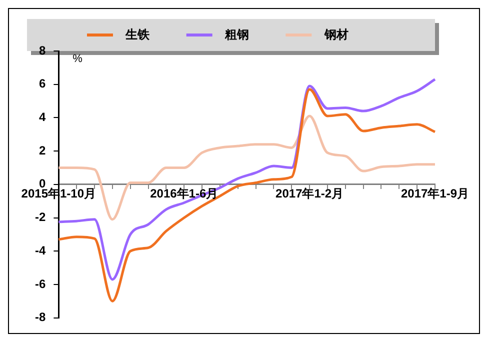 The width and height of the screenshot is (493, 345). What do you see at coordinates (40, 317) in the screenshot?
I see `y-tick-label: -8` at bounding box center [40, 317].